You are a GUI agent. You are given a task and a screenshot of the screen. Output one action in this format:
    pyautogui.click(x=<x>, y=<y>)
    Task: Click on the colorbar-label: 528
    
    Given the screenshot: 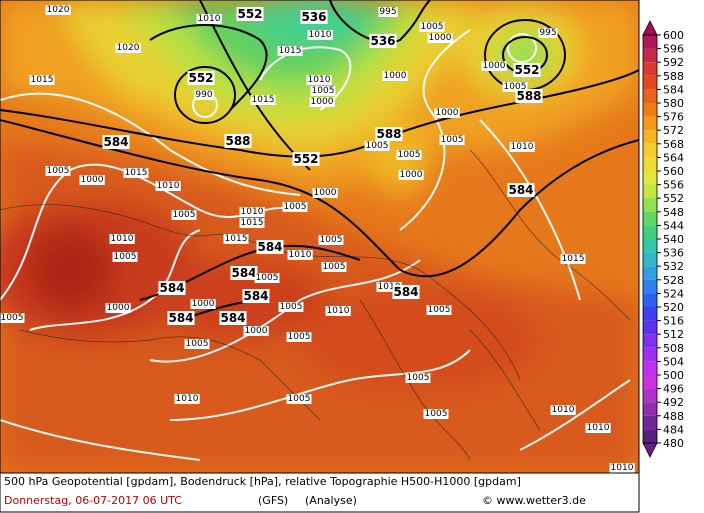 What is the action you would take?
    pyautogui.click(x=673, y=280)
    